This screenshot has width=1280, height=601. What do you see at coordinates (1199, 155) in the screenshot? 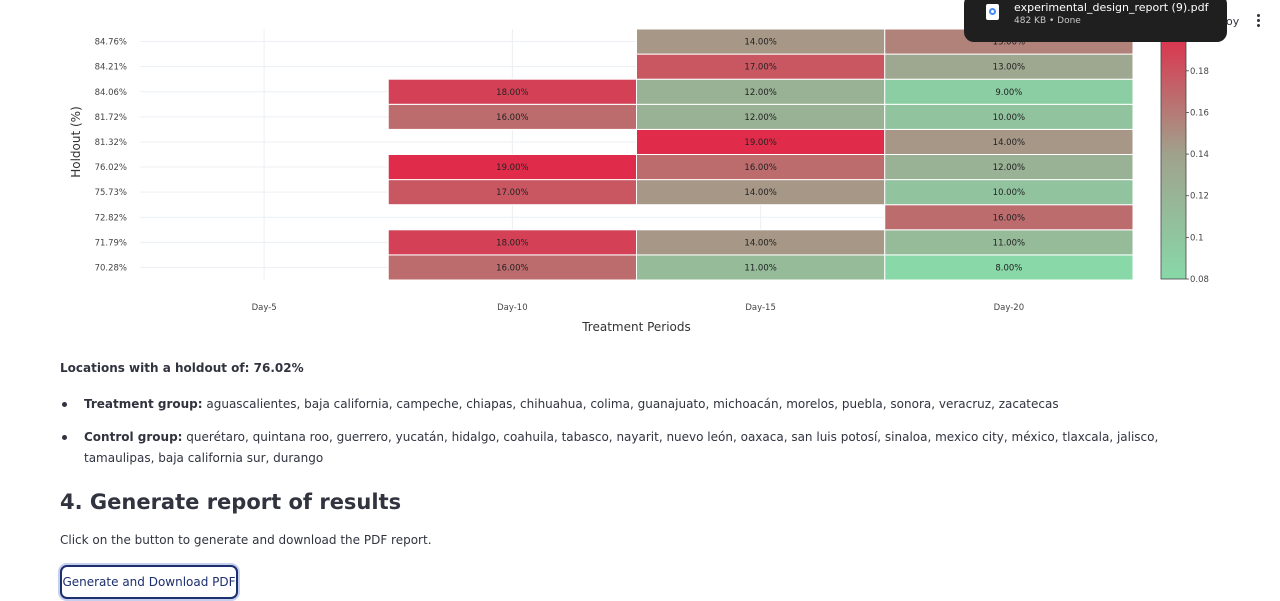
I see `colorbar-tick-label: 0.14` at bounding box center [1199, 155].